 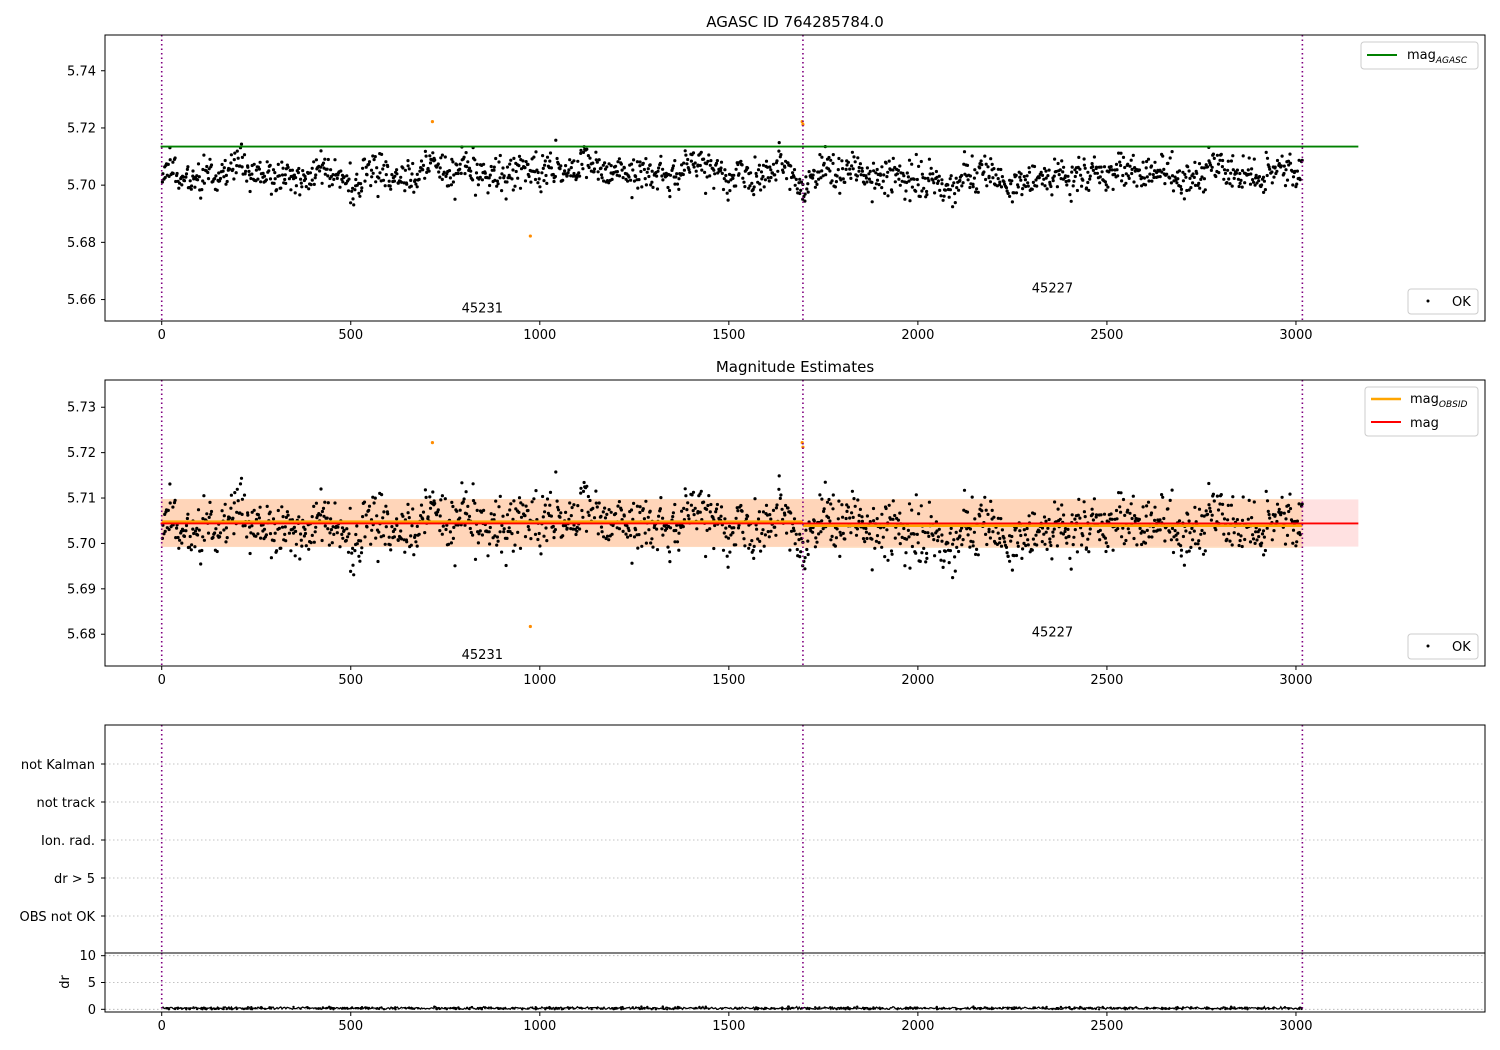 What do you see at coordinates (350, 680) in the screenshot?
I see `x-tick-label: 500` at bounding box center [350, 680].